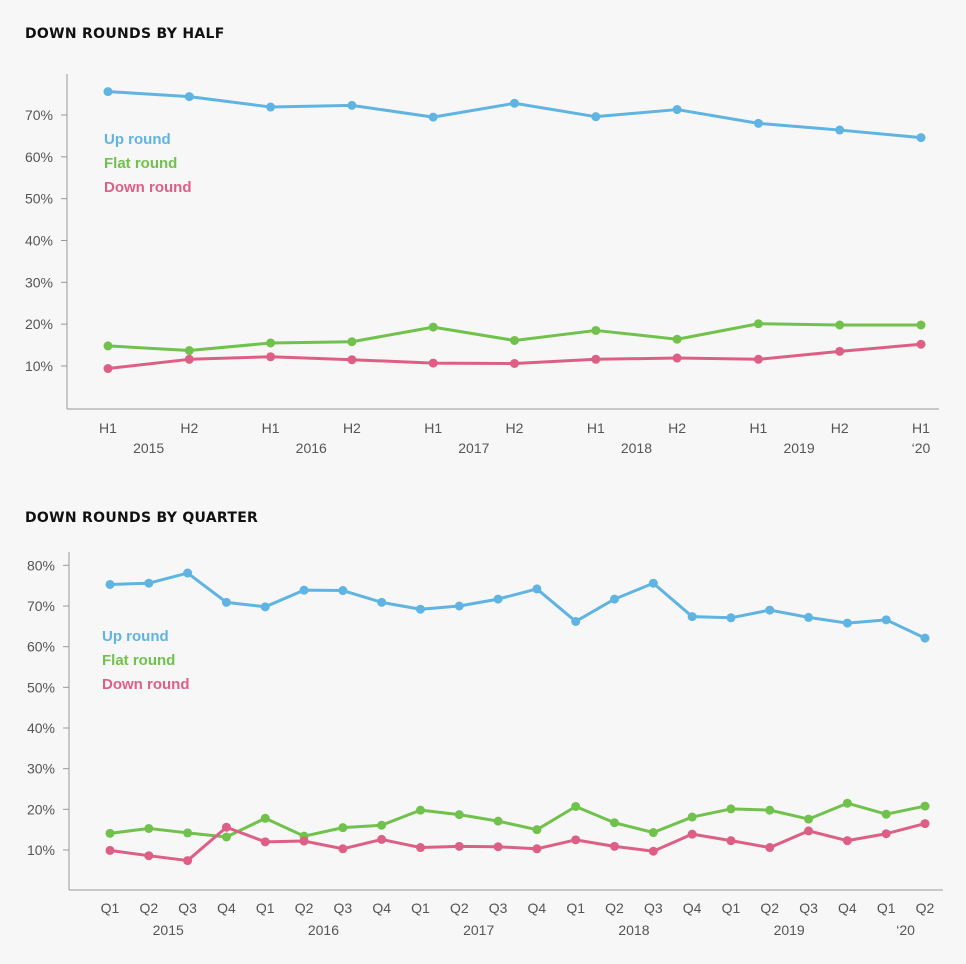 This screenshot has height=964, width=966. I want to click on y-tick-label: 60%, so click(41, 647).